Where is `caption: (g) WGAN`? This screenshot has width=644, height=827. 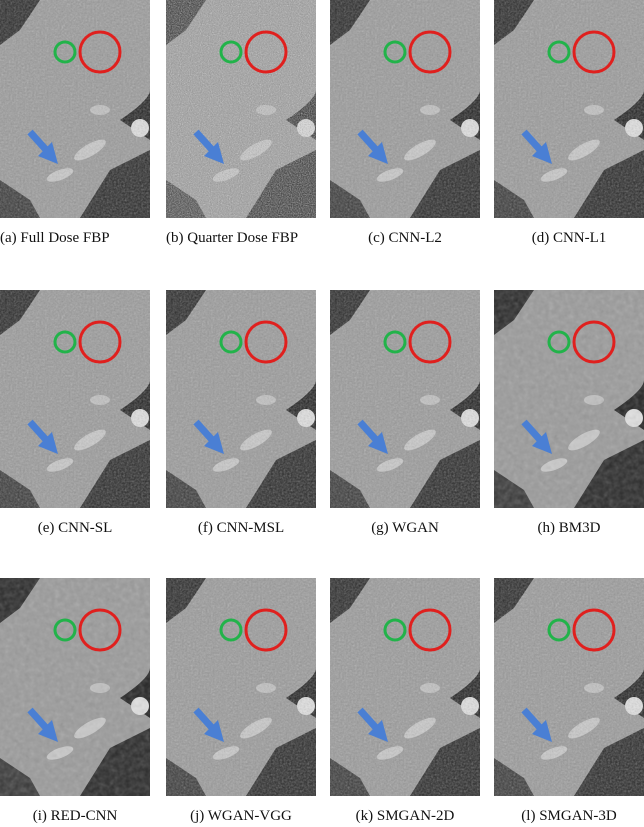
caption: (g) WGAN is located at coordinates (405, 528).